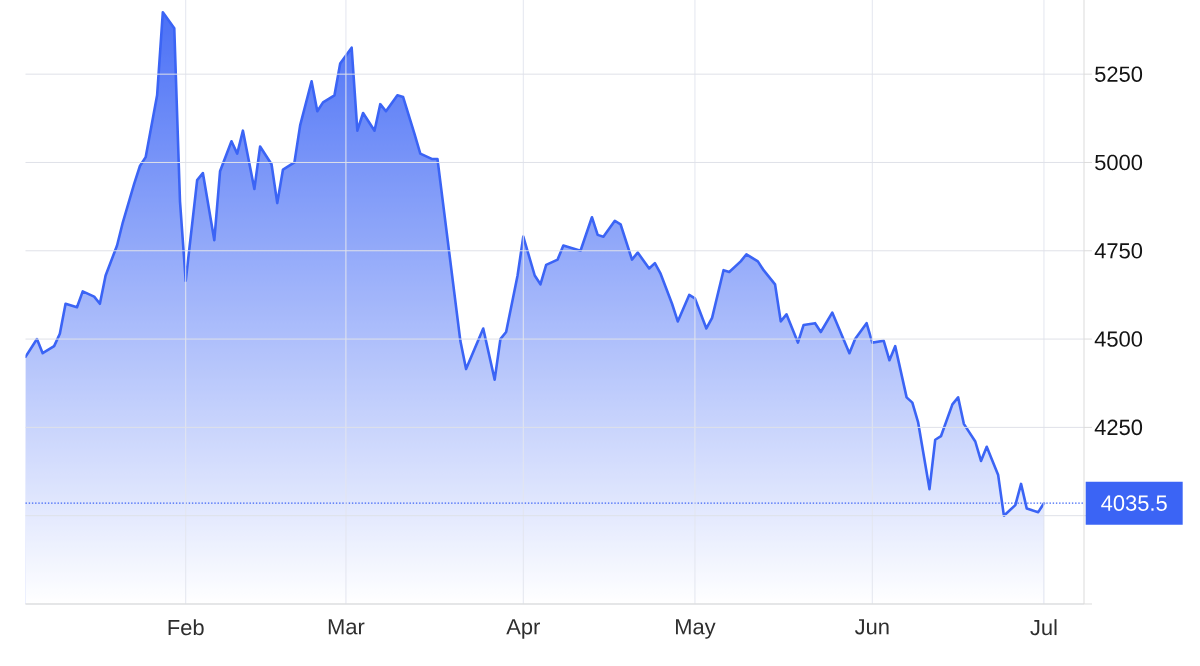 Image resolution: width=1200 pixels, height=666 pixels. What do you see at coordinates (1118, 251) in the screenshot?
I see `y-tick-label: 4750` at bounding box center [1118, 251].